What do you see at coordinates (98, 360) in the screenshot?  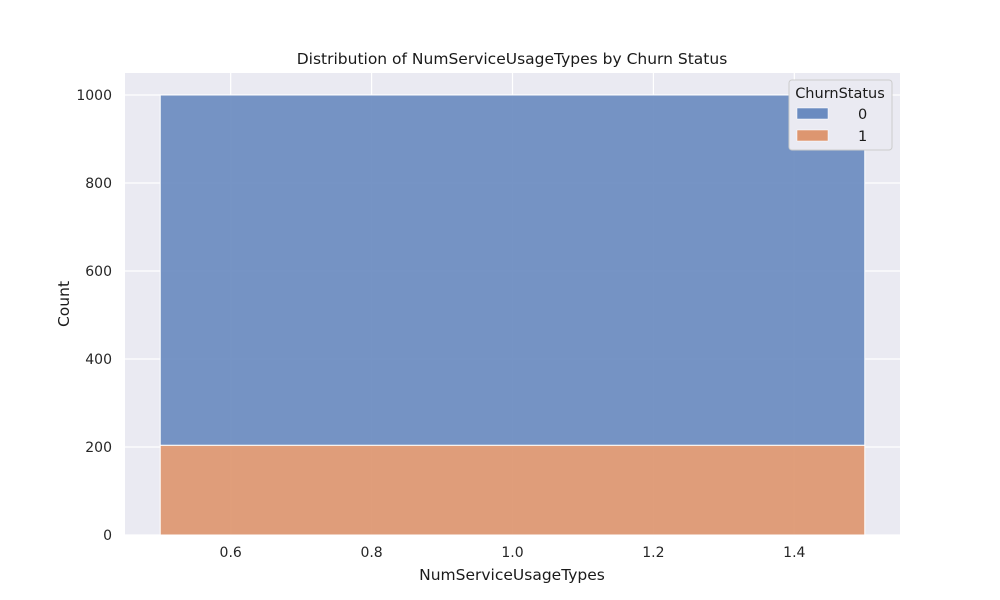 I see `y-tick-label: 400` at bounding box center [98, 360].